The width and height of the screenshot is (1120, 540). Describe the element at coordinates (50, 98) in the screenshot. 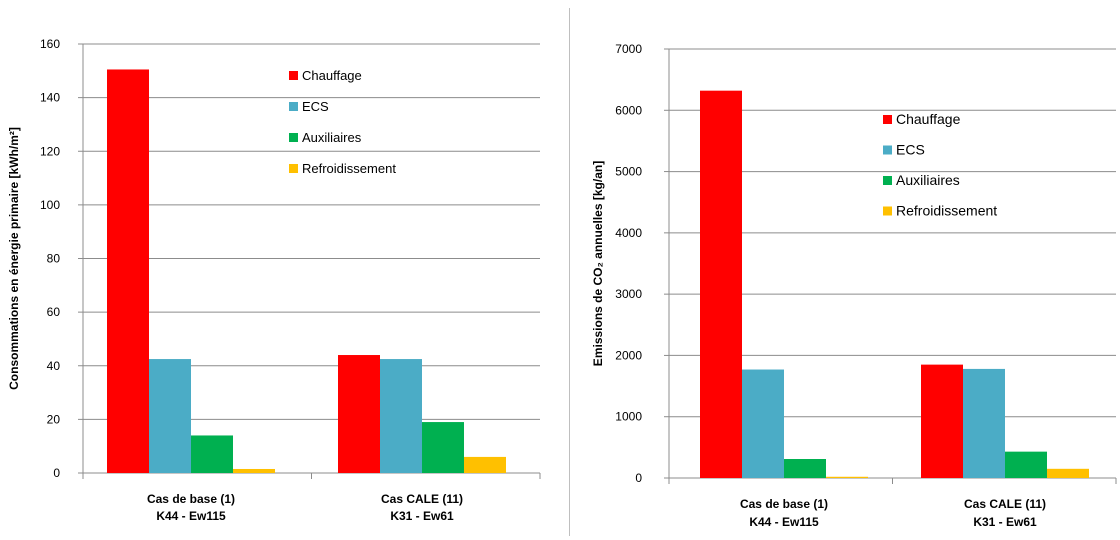

I see `y-tick-label: 140` at that location.